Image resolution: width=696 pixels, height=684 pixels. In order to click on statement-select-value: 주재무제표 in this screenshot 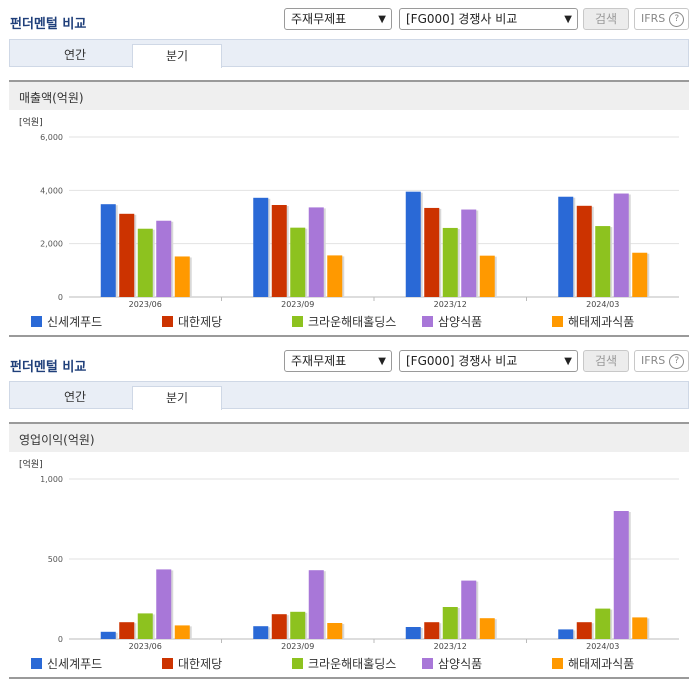, I will do `click(319, 361)`.